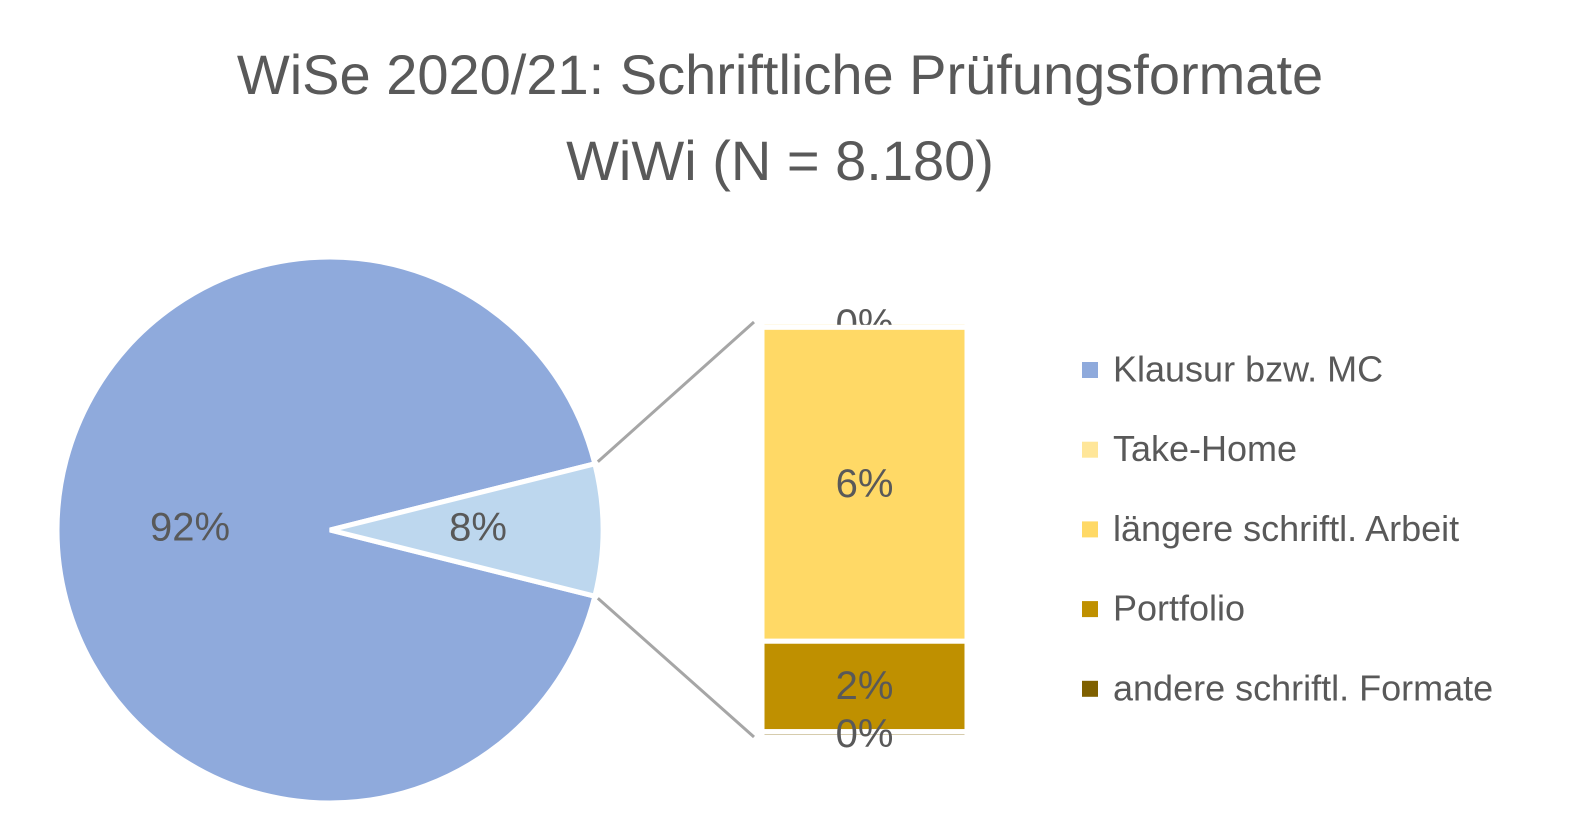 This screenshot has height=836, width=1571. What do you see at coordinates (1205, 448) in the screenshot?
I see `legend-label: Take-Home` at bounding box center [1205, 448].